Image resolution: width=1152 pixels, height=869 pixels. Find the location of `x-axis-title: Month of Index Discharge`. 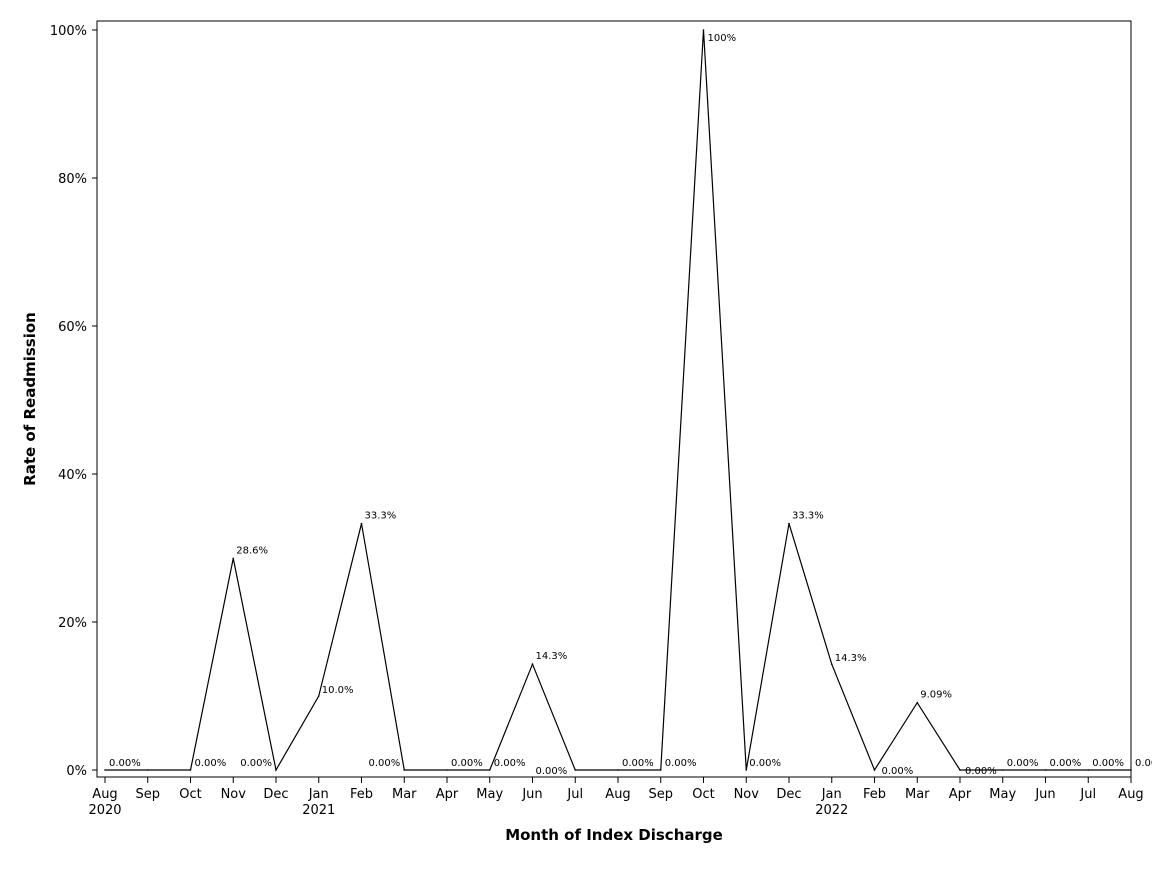

x-axis-title: Month of Index Discharge is located at coordinates (614, 835).